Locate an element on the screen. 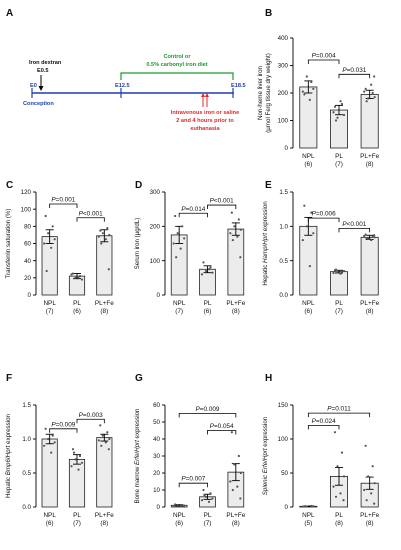 Image resolution: width=401 pixels, height=550 pixels. sample-size-label: (8) is located at coordinates (370, 523).